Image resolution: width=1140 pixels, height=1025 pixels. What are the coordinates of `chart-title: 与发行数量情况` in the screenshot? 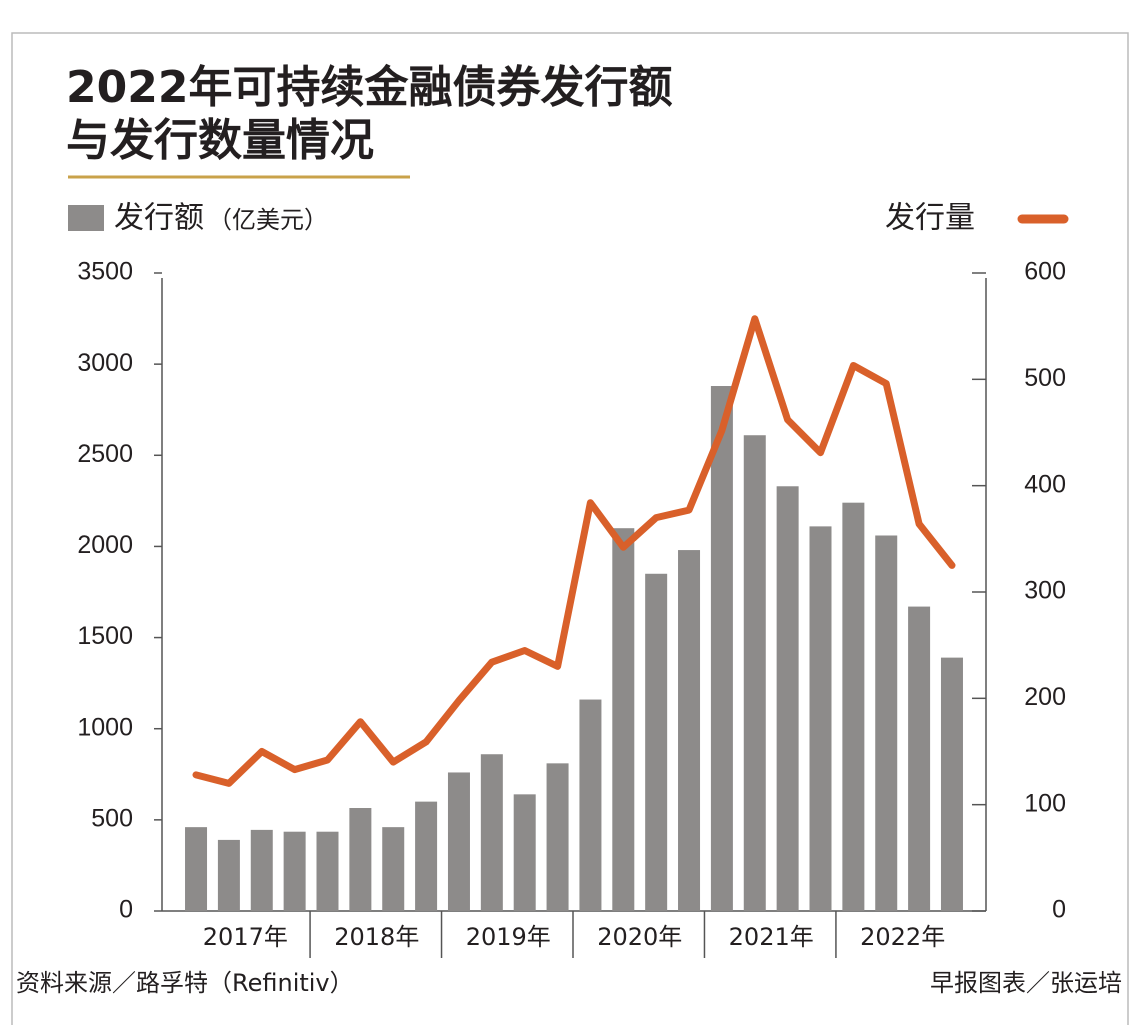 It's located at (220, 140).